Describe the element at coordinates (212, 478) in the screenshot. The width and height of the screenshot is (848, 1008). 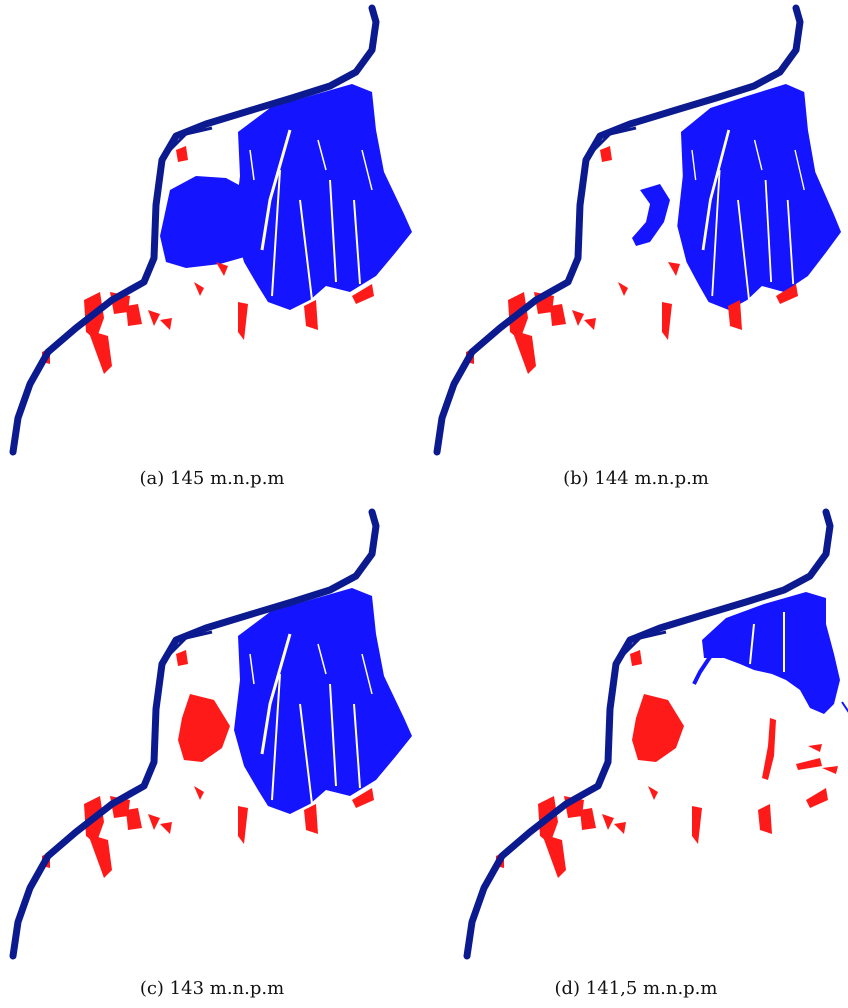
I see `caption-a: (a) 145 m.n.p.m` at that location.